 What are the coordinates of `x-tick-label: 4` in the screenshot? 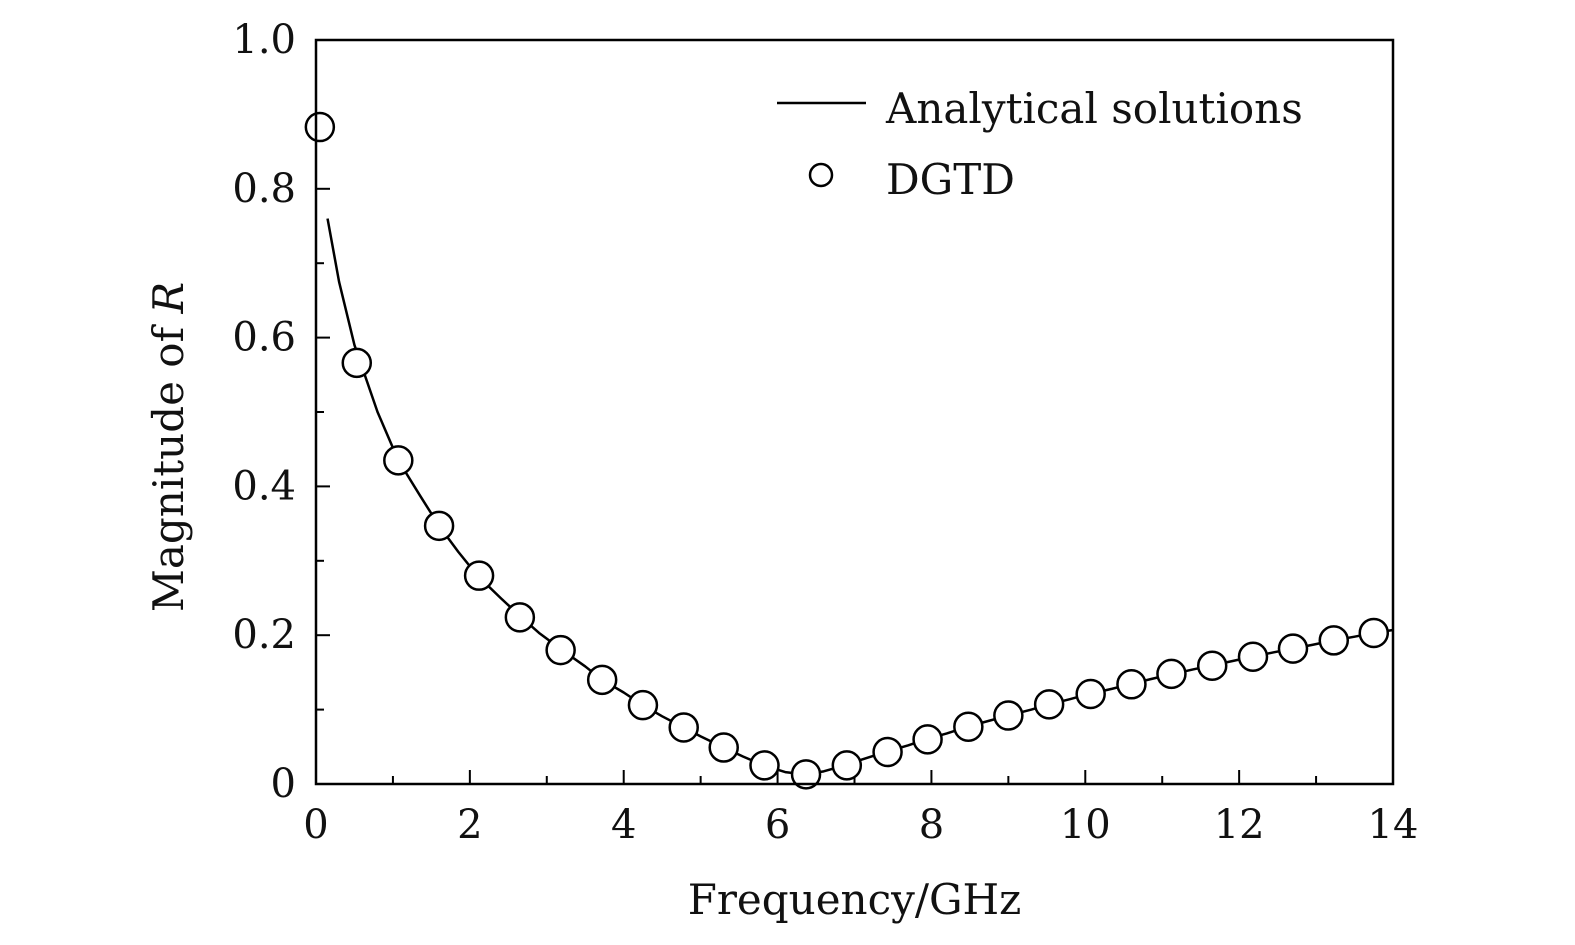 It's located at (623, 825).